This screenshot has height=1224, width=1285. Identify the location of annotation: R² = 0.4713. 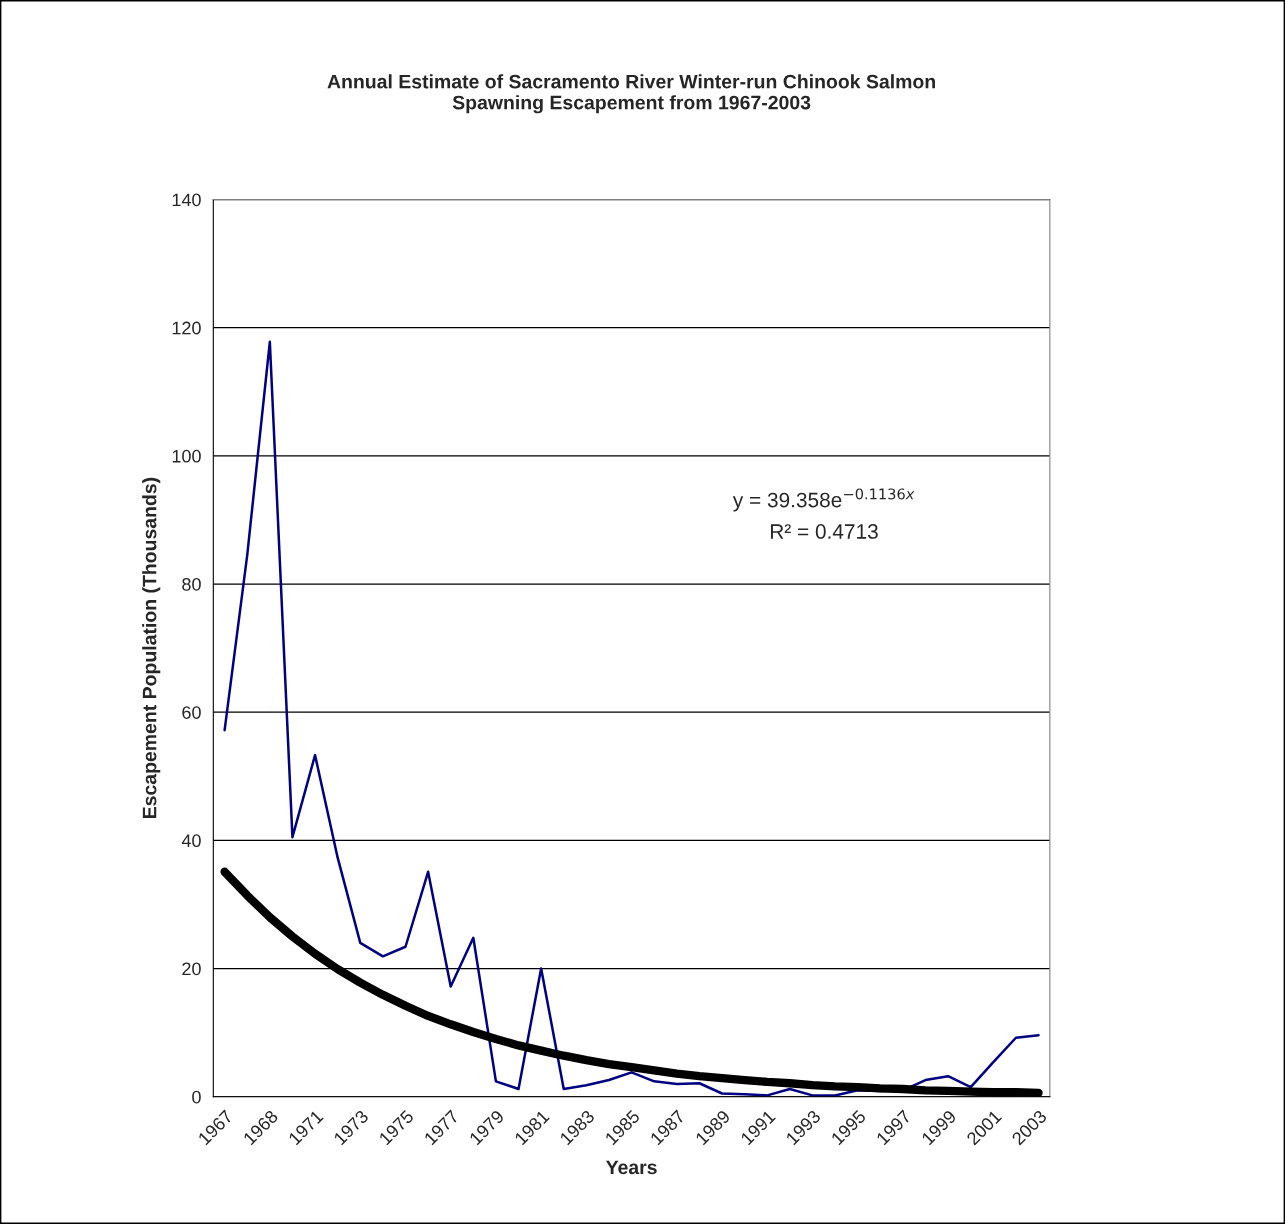
(824, 531).